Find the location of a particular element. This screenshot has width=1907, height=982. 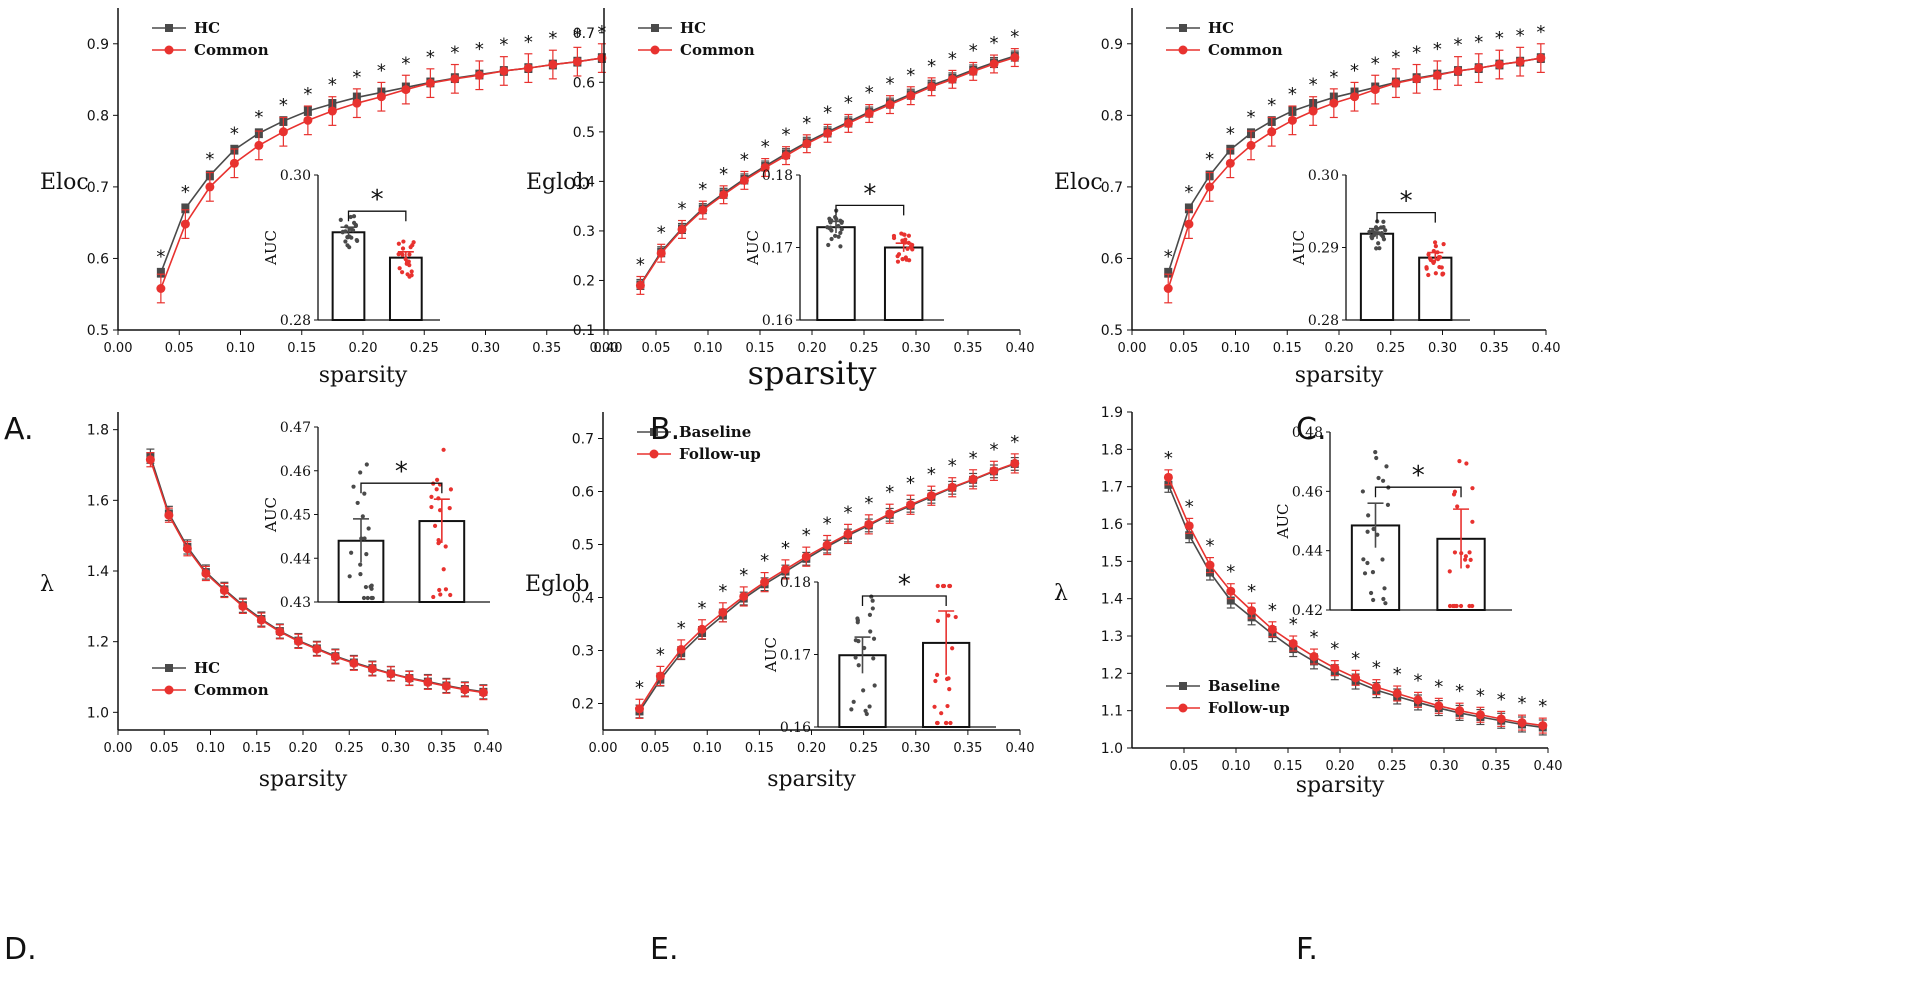

panel-a-y-tick-label: 0.7 is located at coordinates (98, 188).